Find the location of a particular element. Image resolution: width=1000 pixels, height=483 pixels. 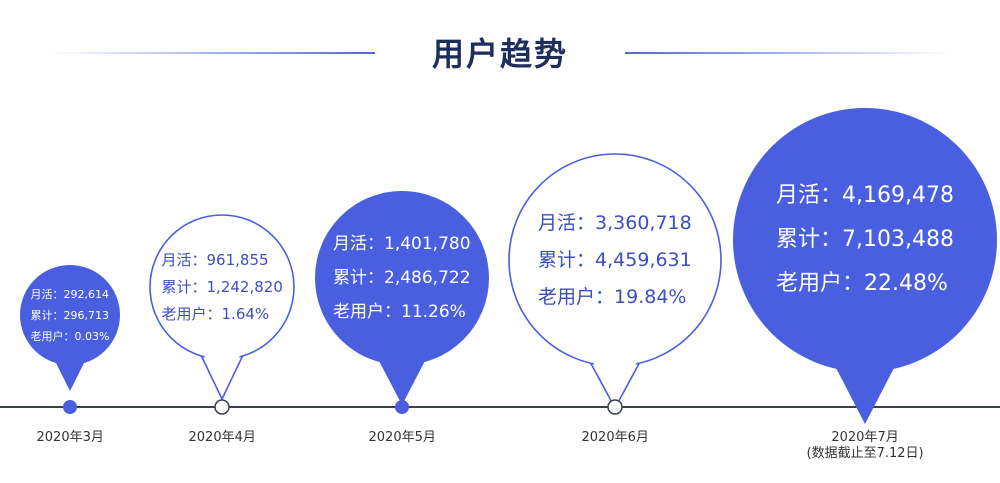

bubble-stats-4: 月活：3,360,718 累计：4,459,631 老用户：19.84% is located at coordinates (615, 260).